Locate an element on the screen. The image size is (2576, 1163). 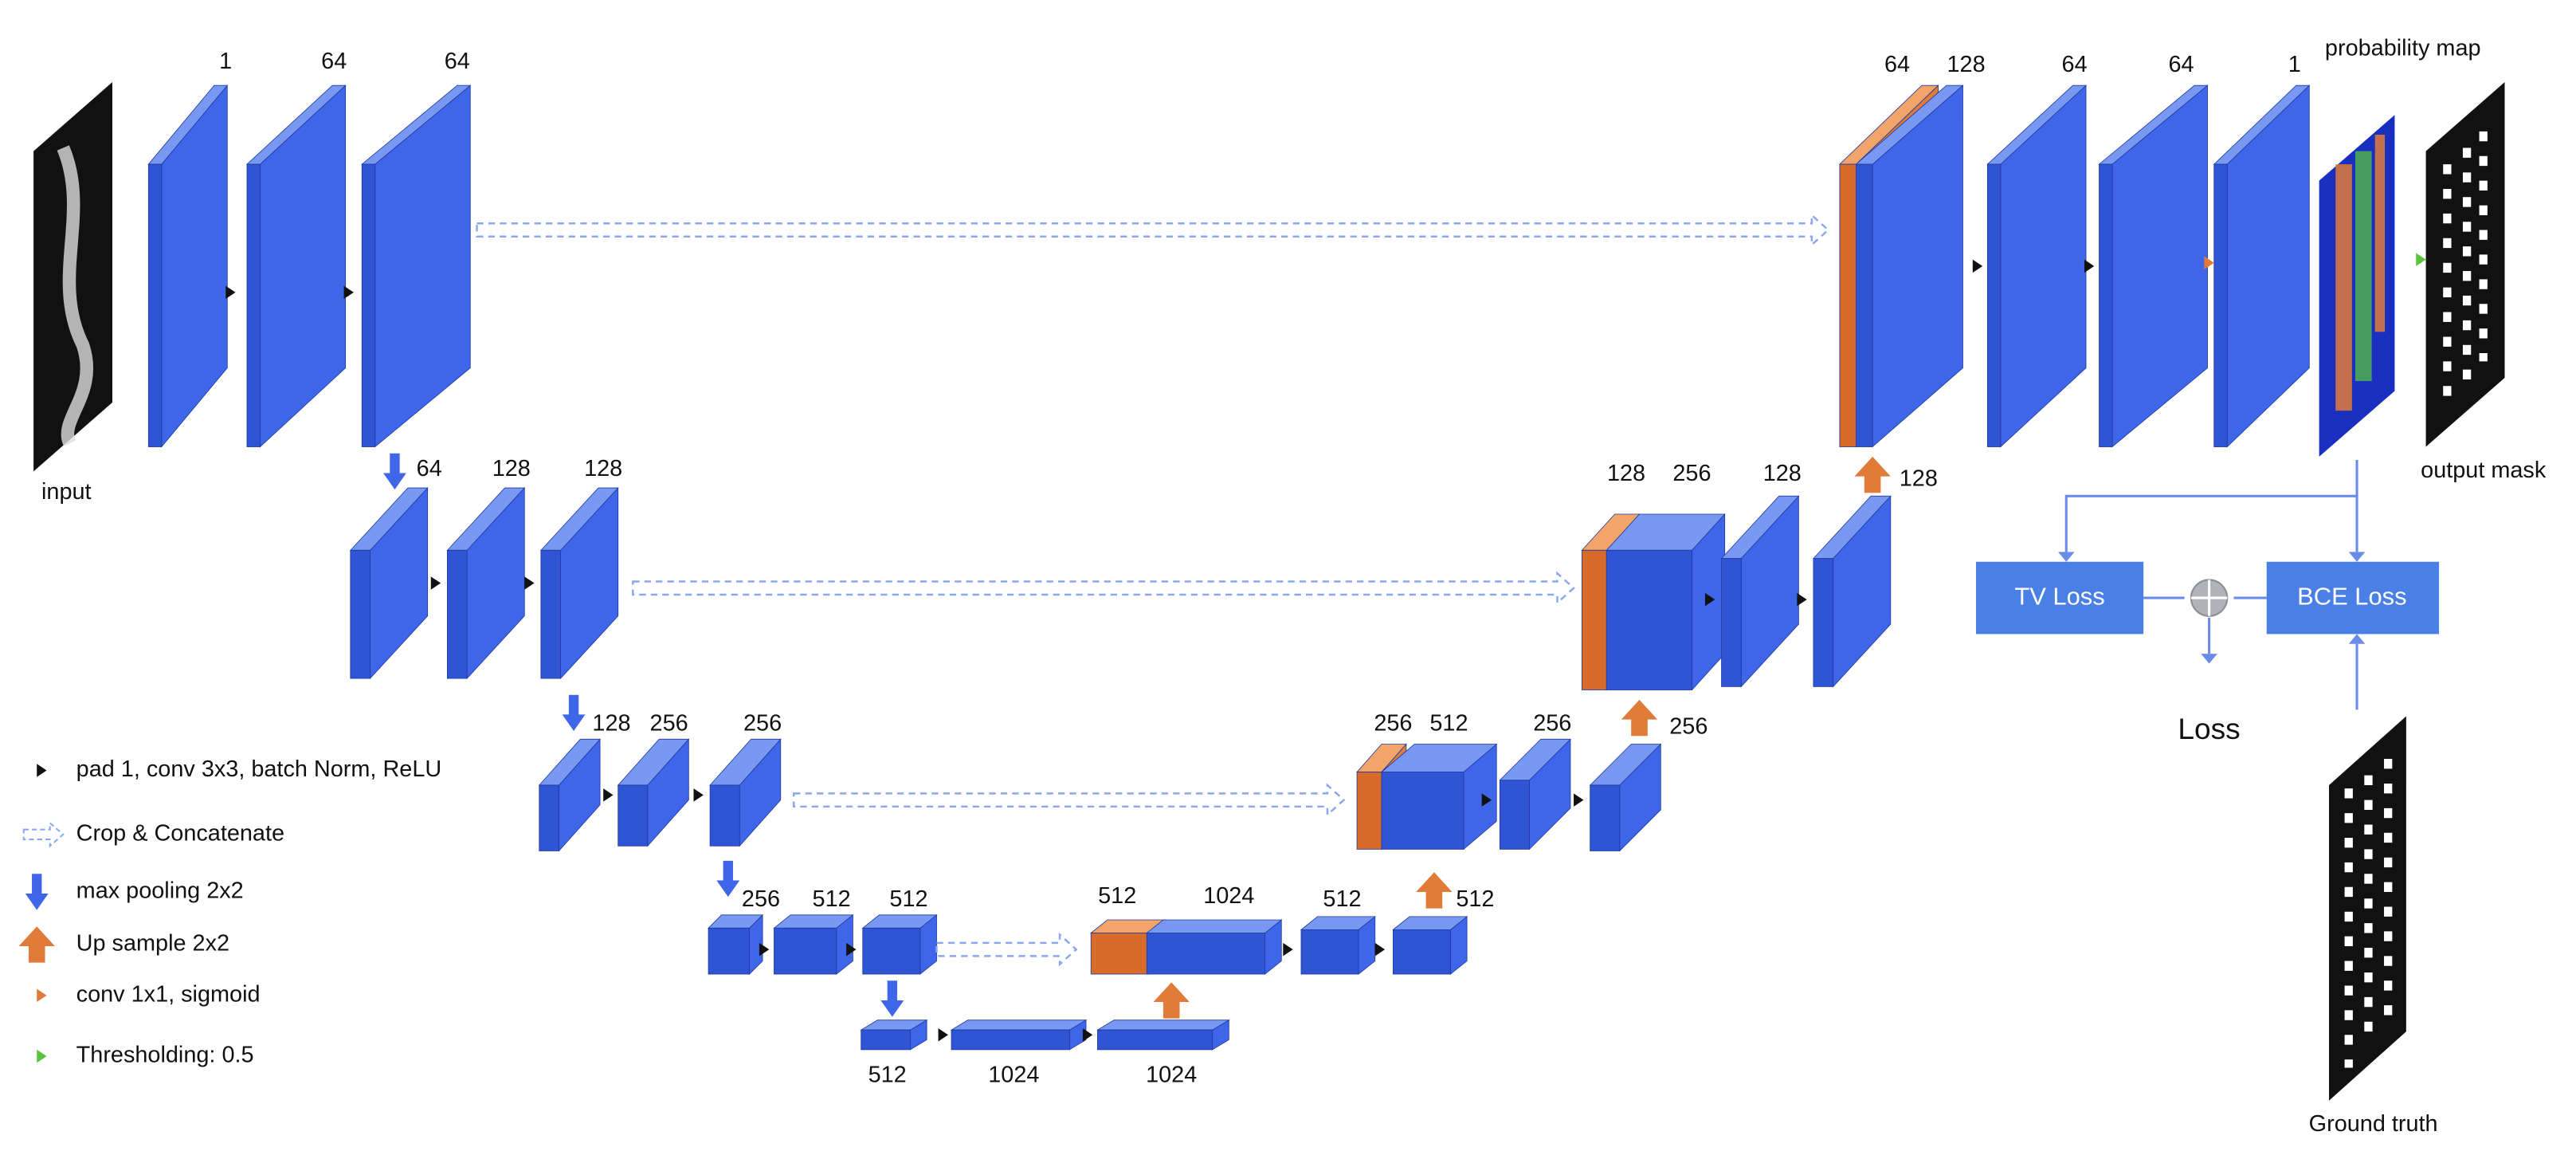
output-mask-label: output mask is located at coordinates (2484, 470).